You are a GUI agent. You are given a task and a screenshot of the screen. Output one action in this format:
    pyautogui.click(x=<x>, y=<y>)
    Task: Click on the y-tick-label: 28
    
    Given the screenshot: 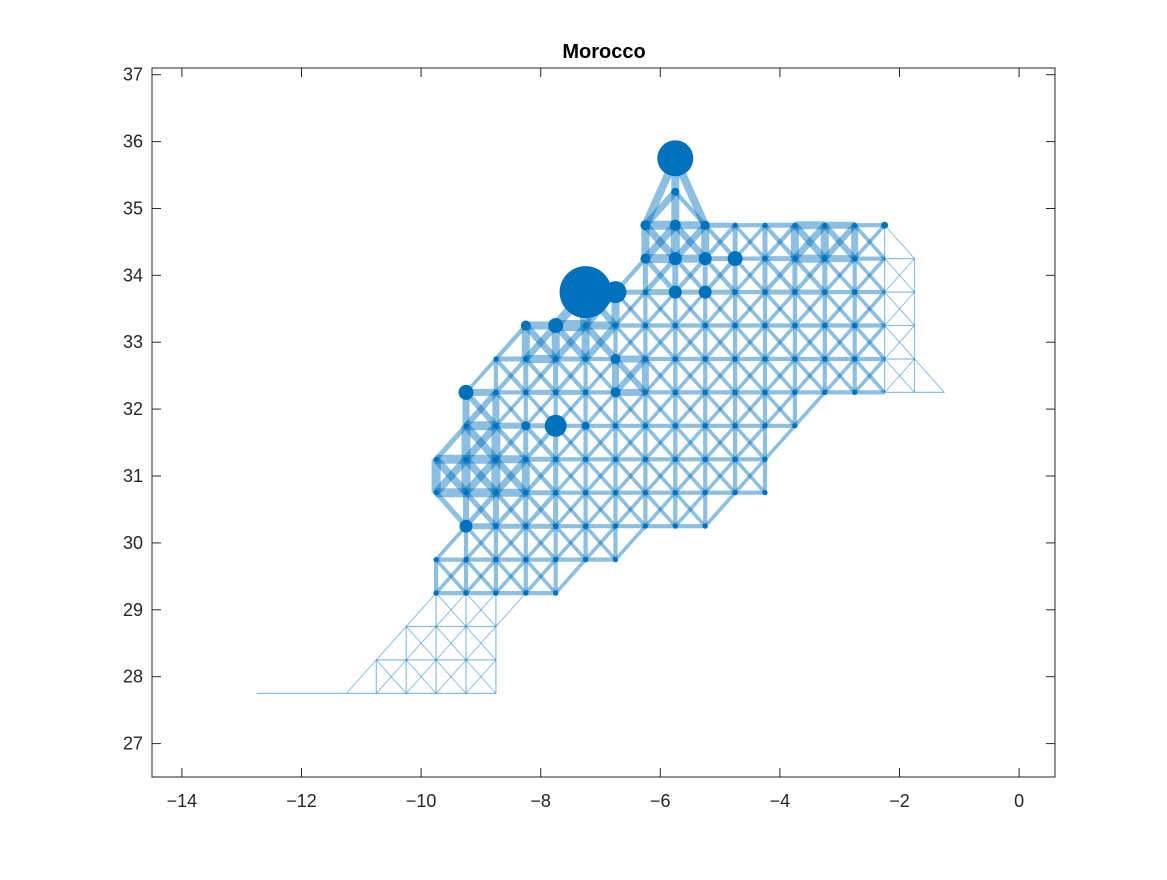 What is the action you would take?
    pyautogui.click(x=133, y=677)
    